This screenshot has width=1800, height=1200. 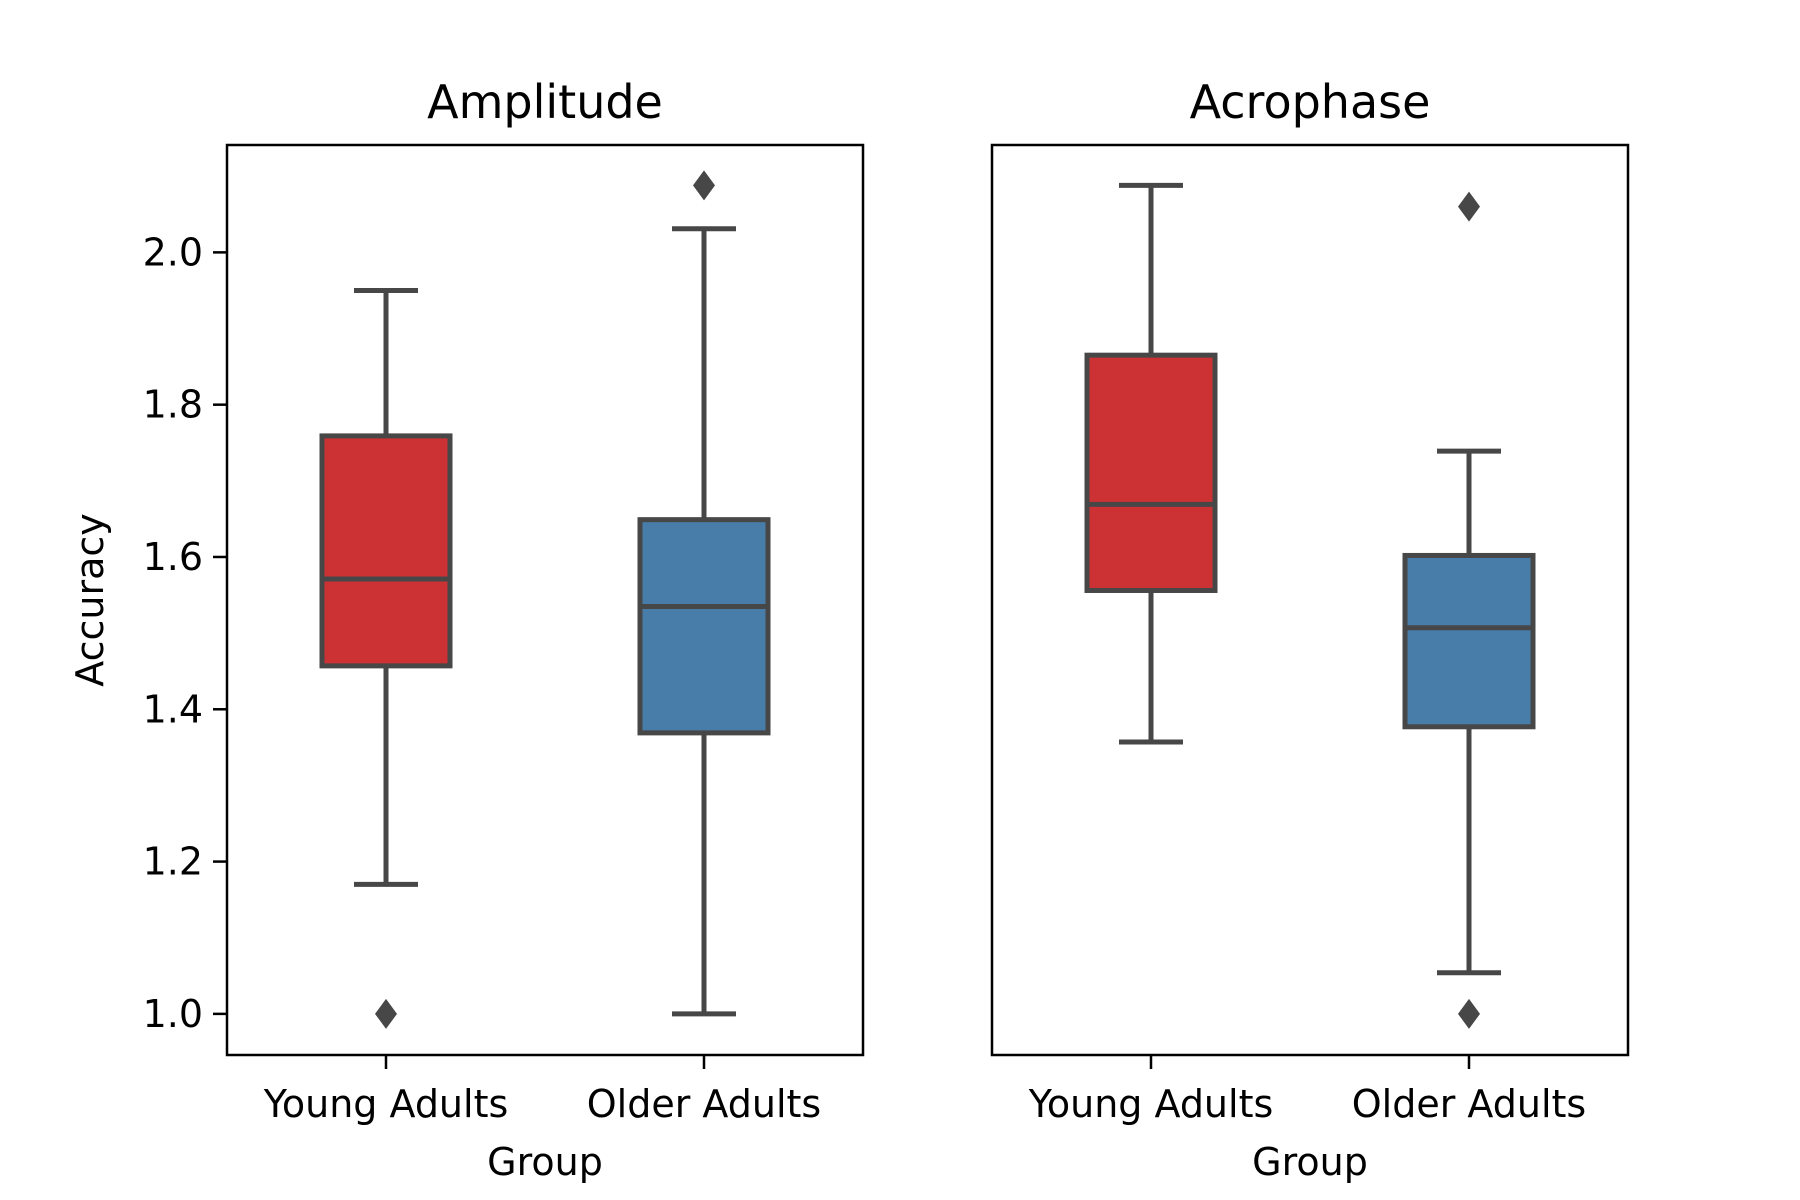 What do you see at coordinates (173, 405) in the screenshot?
I see `y-tick-label: 1.8` at bounding box center [173, 405].